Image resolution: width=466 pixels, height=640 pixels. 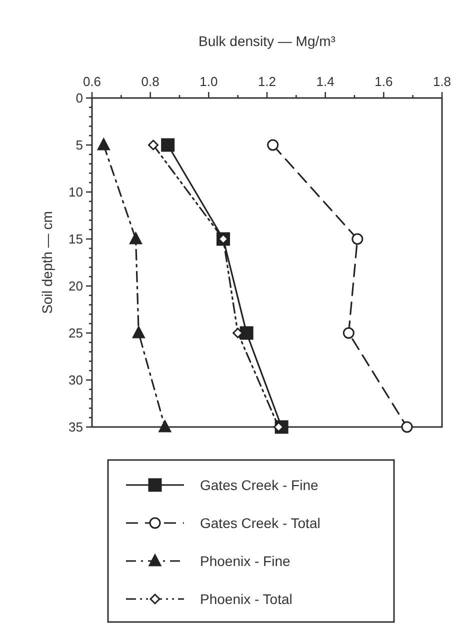 What do you see at coordinates (75, 427) in the screenshot?
I see `y-tick-label: 35` at bounding box center [75, 427].